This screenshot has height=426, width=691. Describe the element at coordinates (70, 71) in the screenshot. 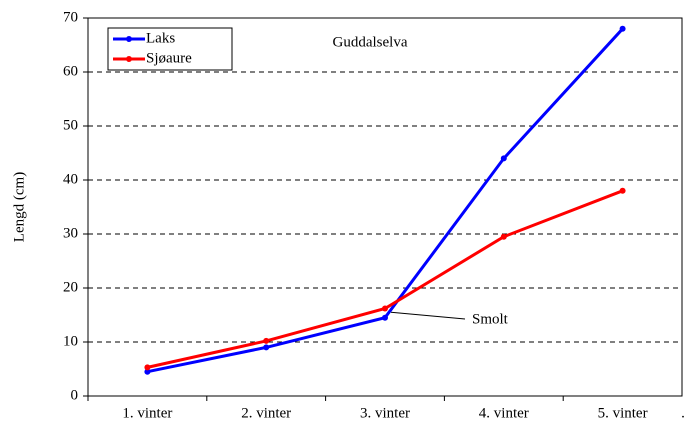

I see `y-tick-label: 60` at that location.